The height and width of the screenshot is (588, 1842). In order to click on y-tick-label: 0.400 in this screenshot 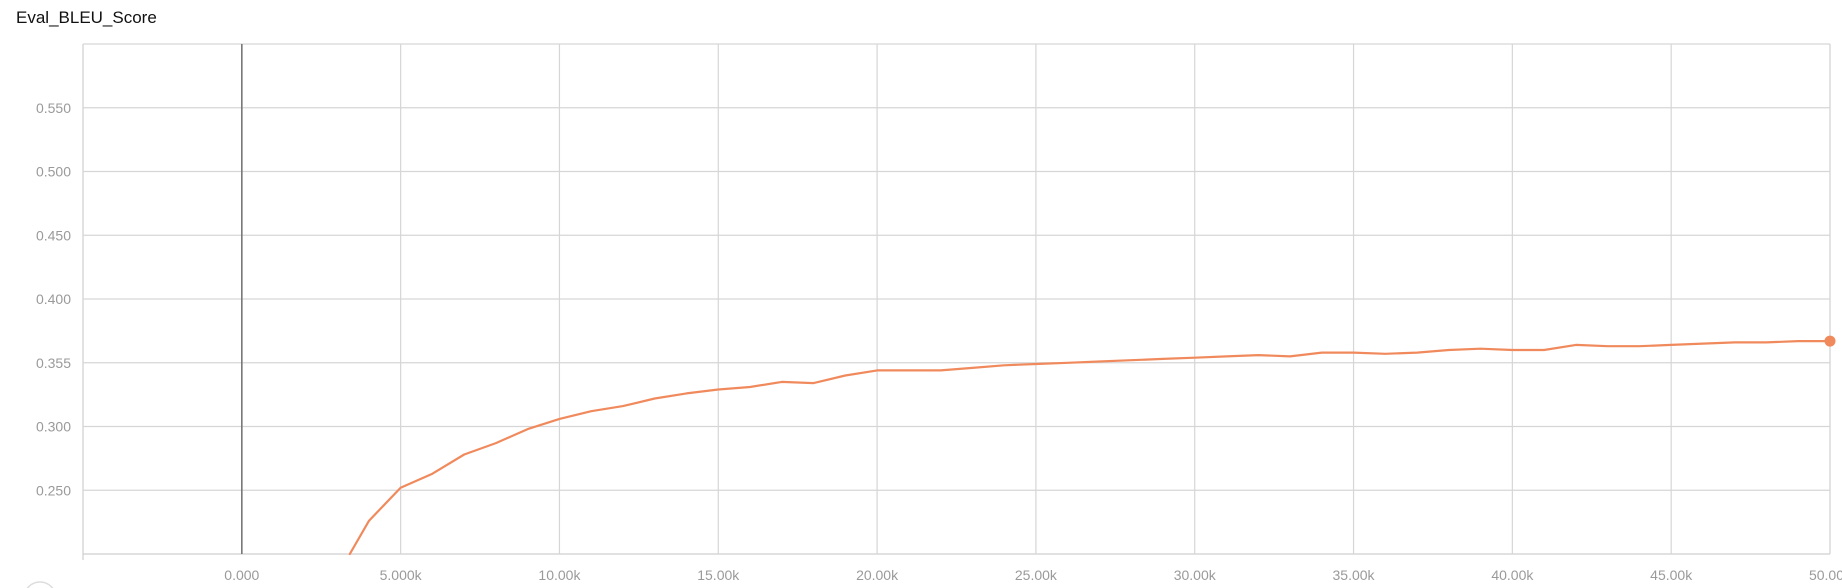, I will do `click(53, 299)`.